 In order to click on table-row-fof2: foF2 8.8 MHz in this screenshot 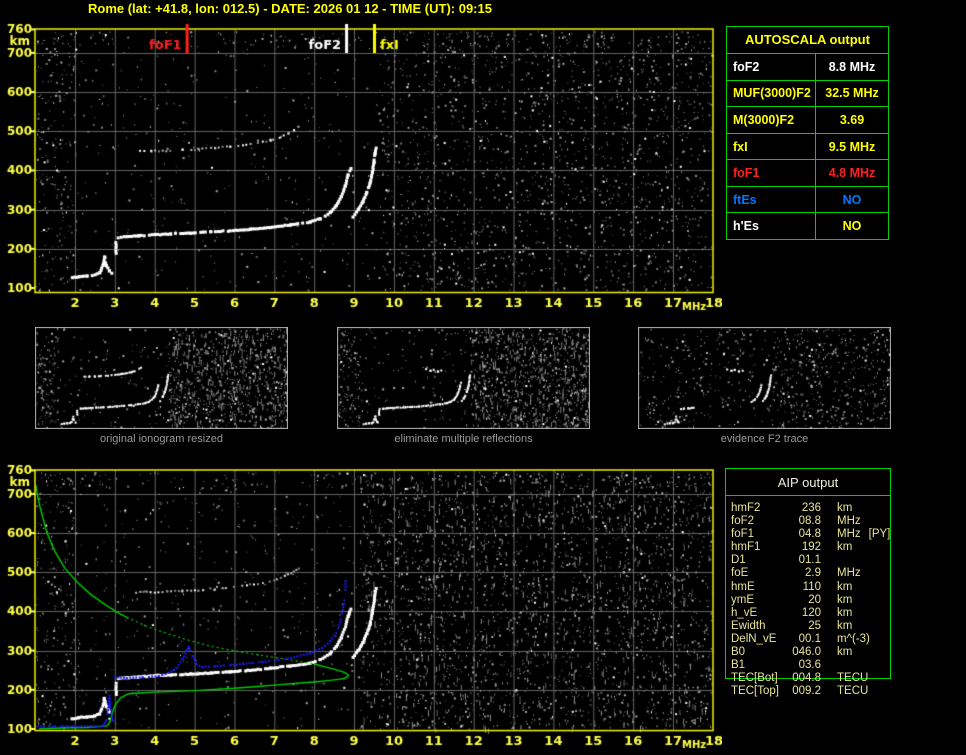, I will do `click(807, 67)`.